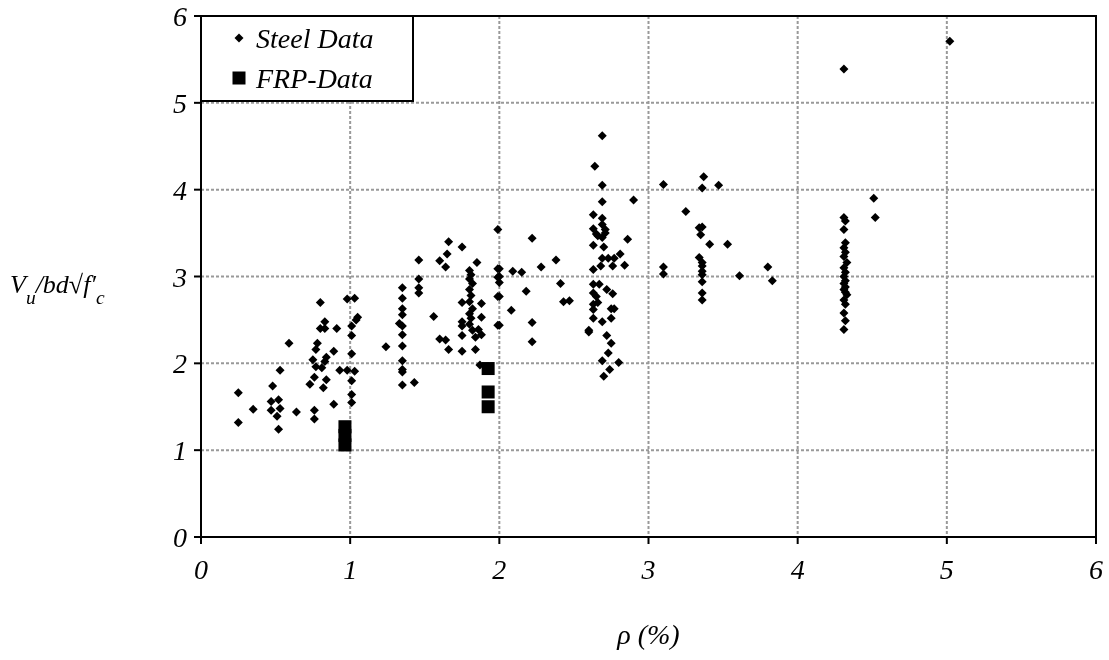 Image resolution: width=1109 pixels, height=660 pixels. What do you see at coordinates (499, 569) in the screenshot?
I see `x-tick-label: 2` at bounding box center [499, 569].